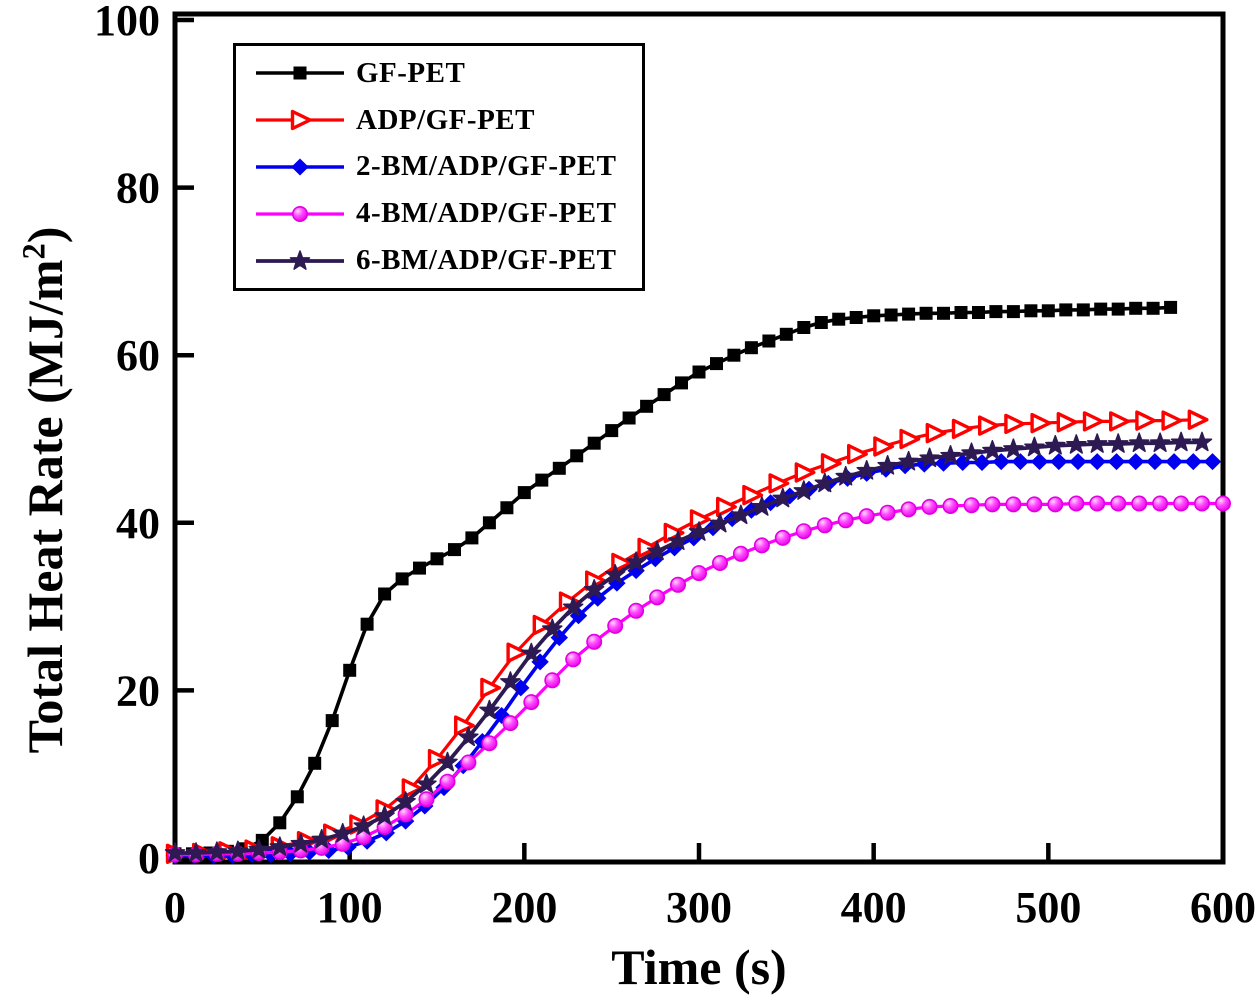 This screenshot has height=998, width=1260. Describe the element at coordinates (34, 251) in the screenshot. I see `y-axis-title-superscript: 2` at that location.